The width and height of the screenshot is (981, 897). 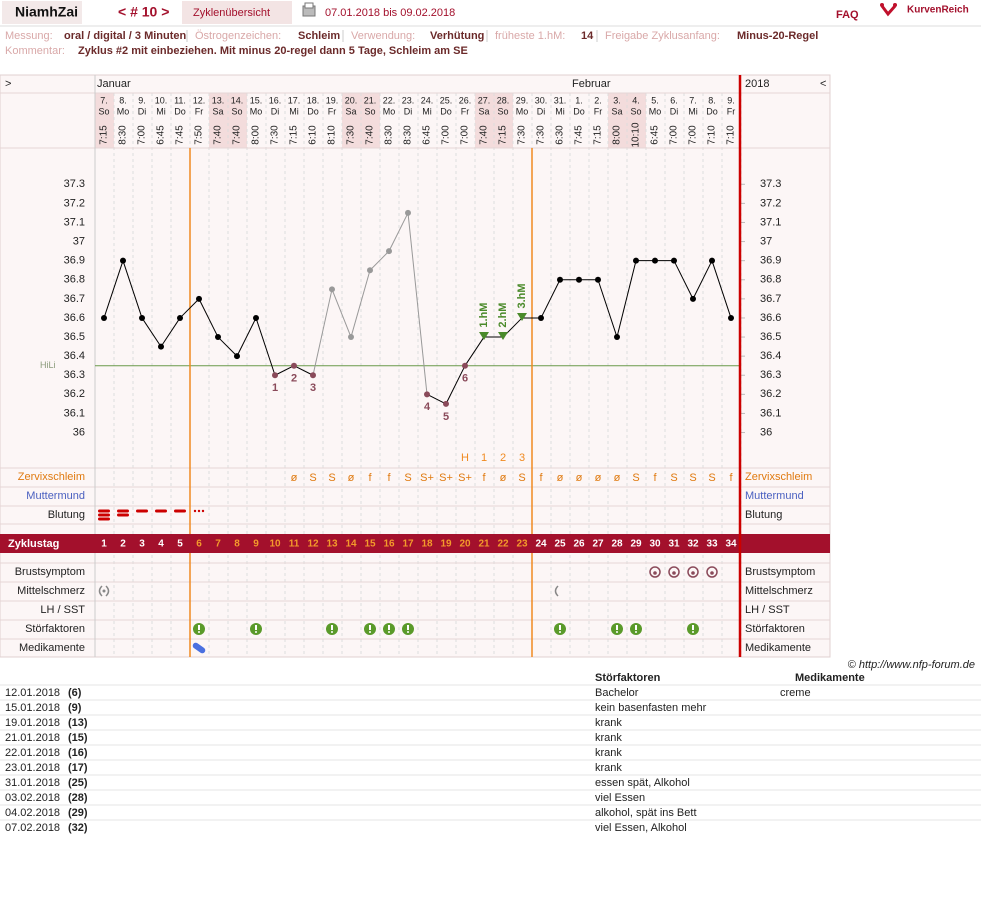 What do you see at coordinates (370, 135) in the screenshot?
I see `time: 7:40` at bounding box center [370, 135].